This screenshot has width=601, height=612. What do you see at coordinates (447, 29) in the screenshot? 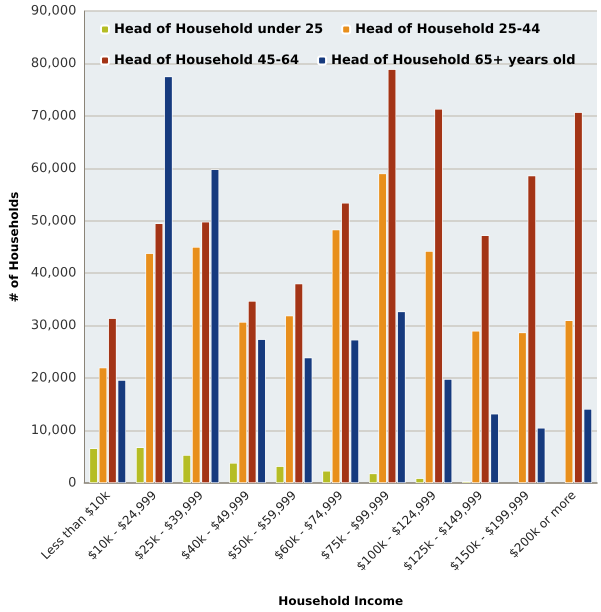
I see `legend-label: Head of Household 25-44` at bounding box center [447, 29].